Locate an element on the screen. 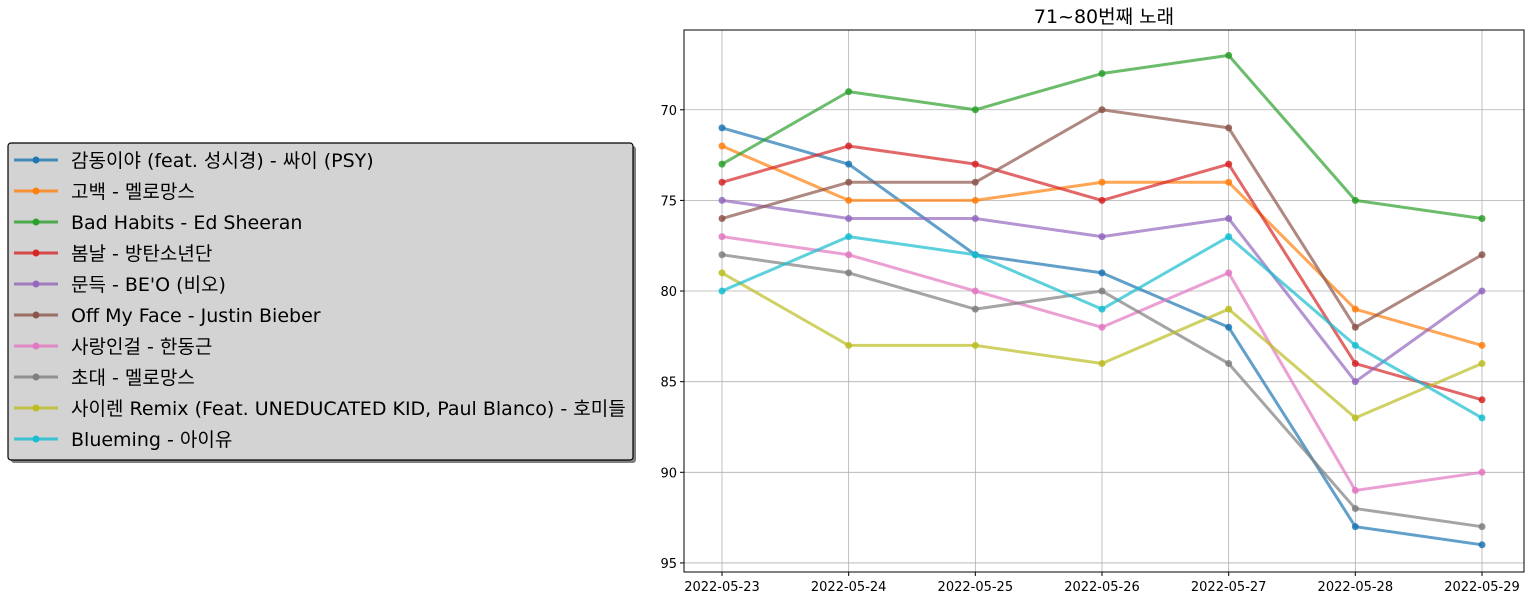 The width and height of the screenshot is (1529, 603). y-tick-label: 90 is located at coordinates (668, 473).